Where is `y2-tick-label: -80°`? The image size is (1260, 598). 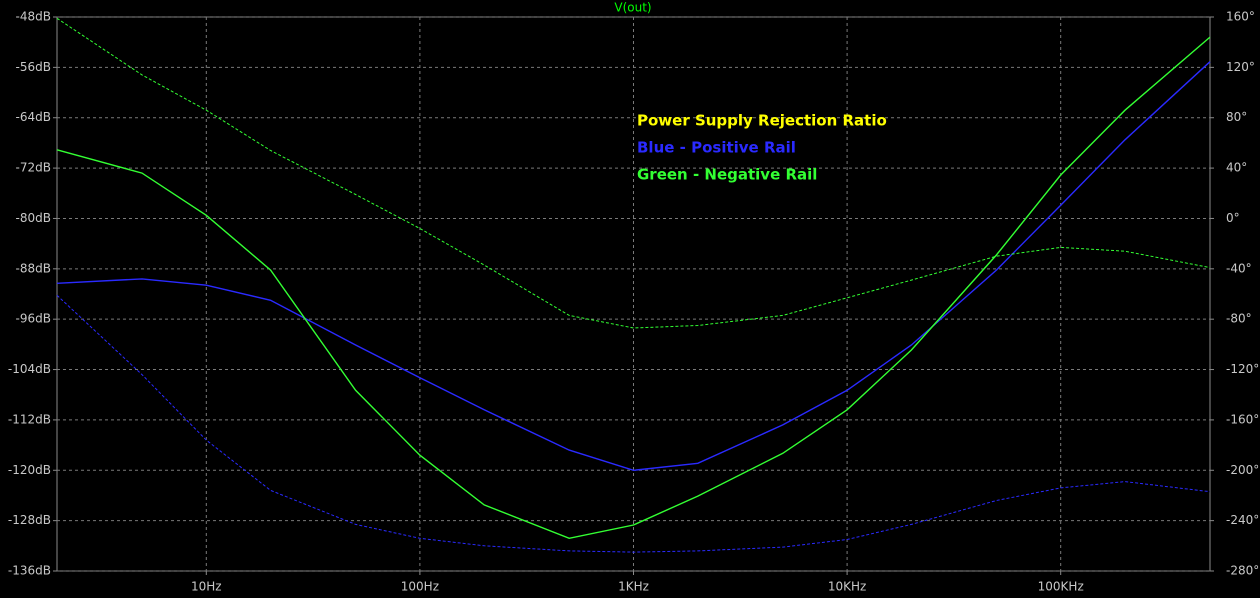 y2-tick-label: -80° is located at coordinates (1239, 319).